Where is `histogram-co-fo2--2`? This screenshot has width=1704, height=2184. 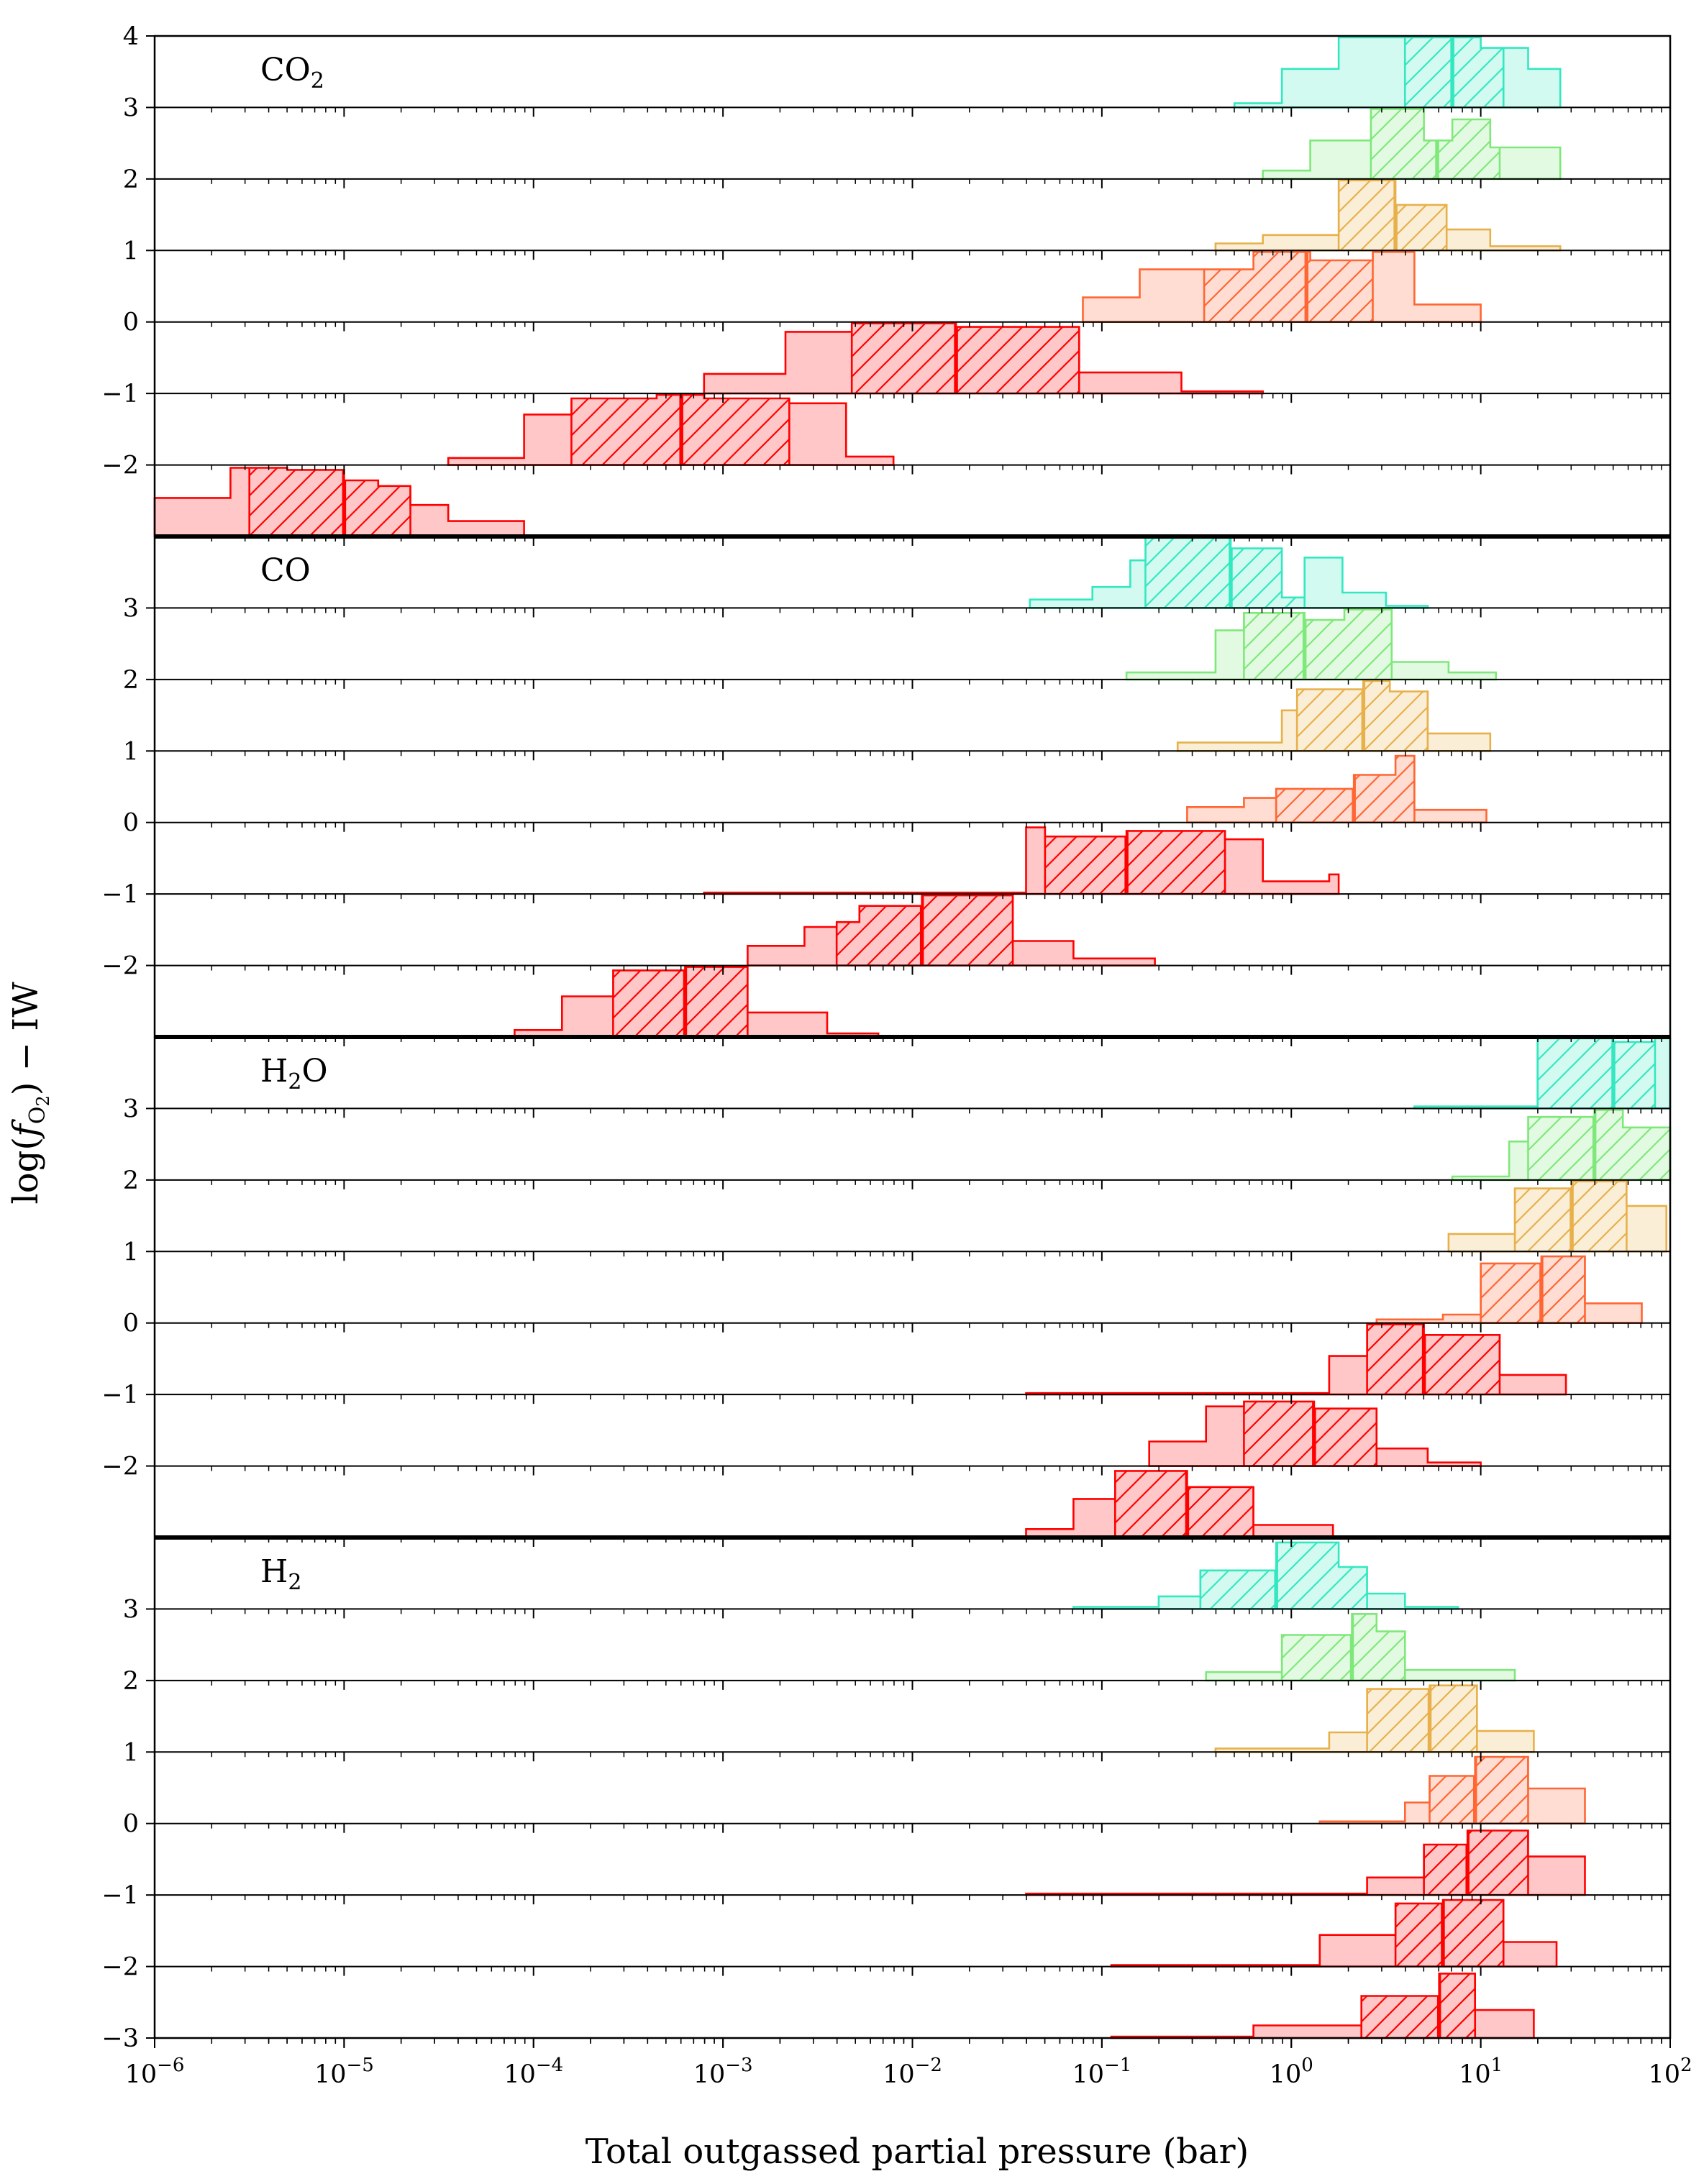
histogram-co-fo2--2 is located at coordinates (913, 930).